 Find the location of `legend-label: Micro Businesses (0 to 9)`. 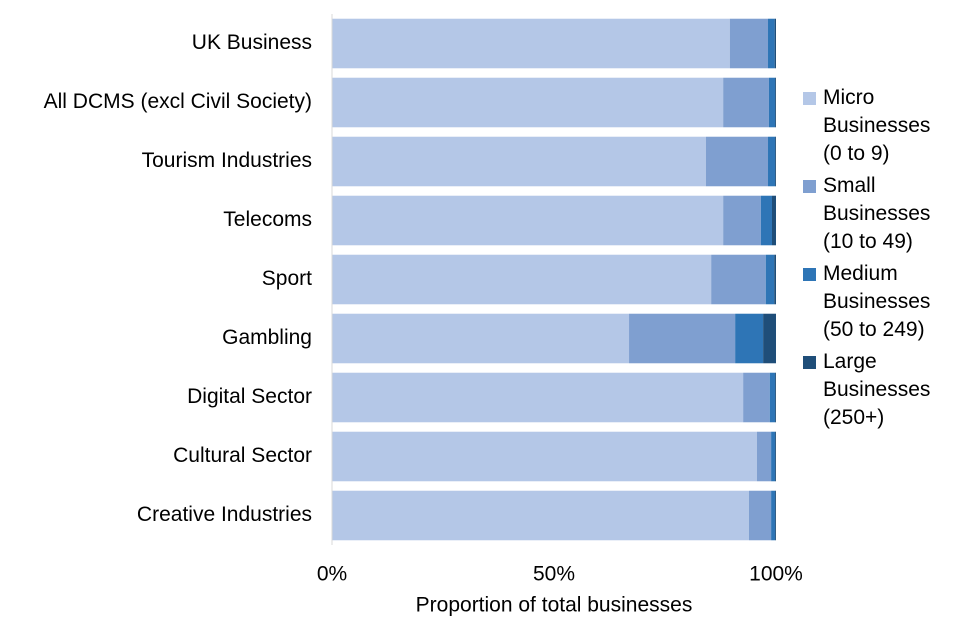

legend-label: Micro Businesses (0 to 9) is located at coordinates (877, 125).